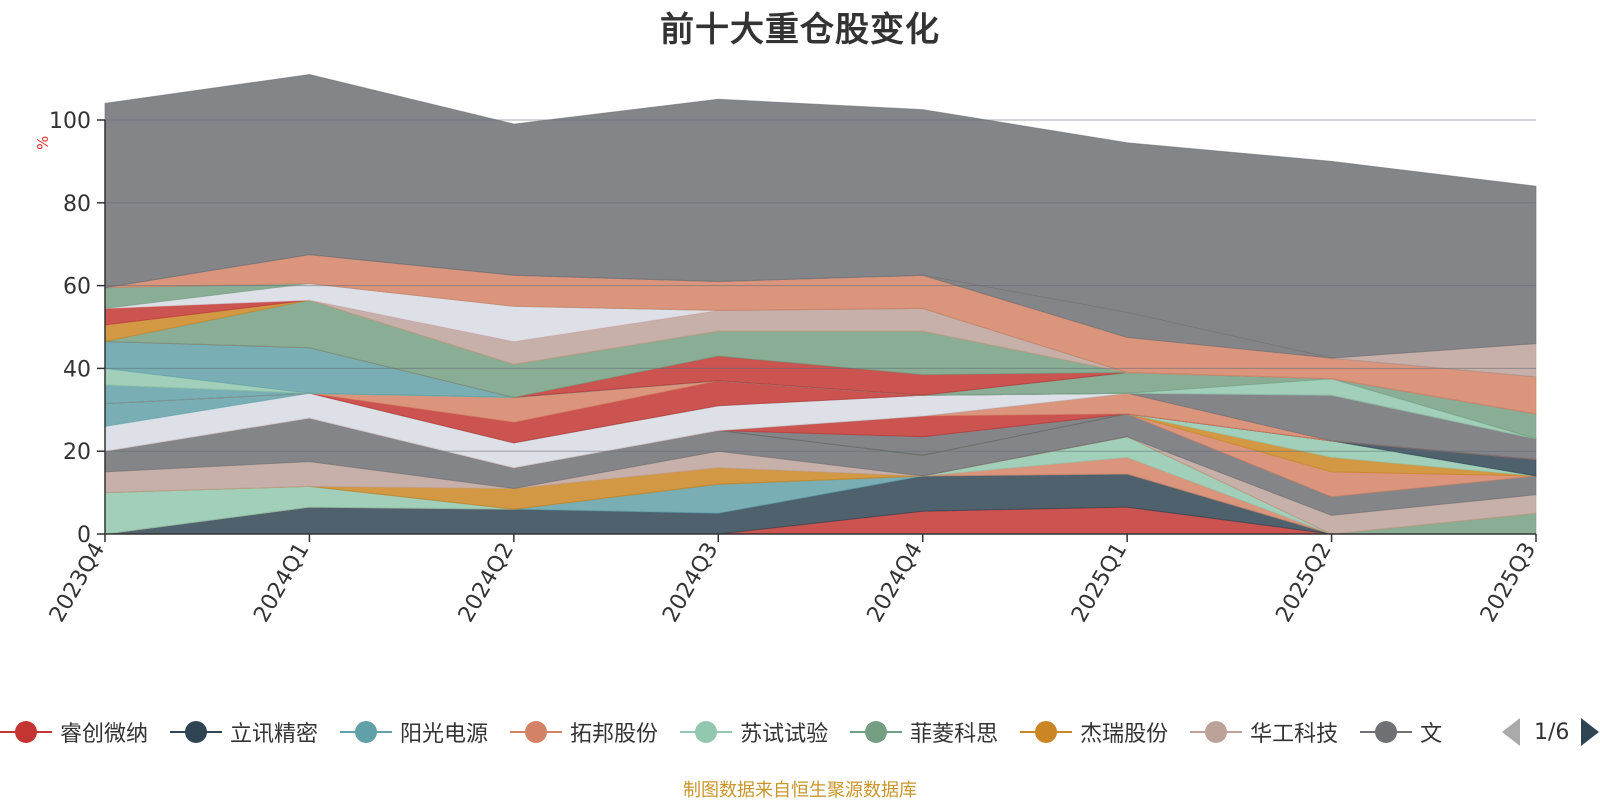  I want to click on legend-label: 阳光电源, so click(444, 734).